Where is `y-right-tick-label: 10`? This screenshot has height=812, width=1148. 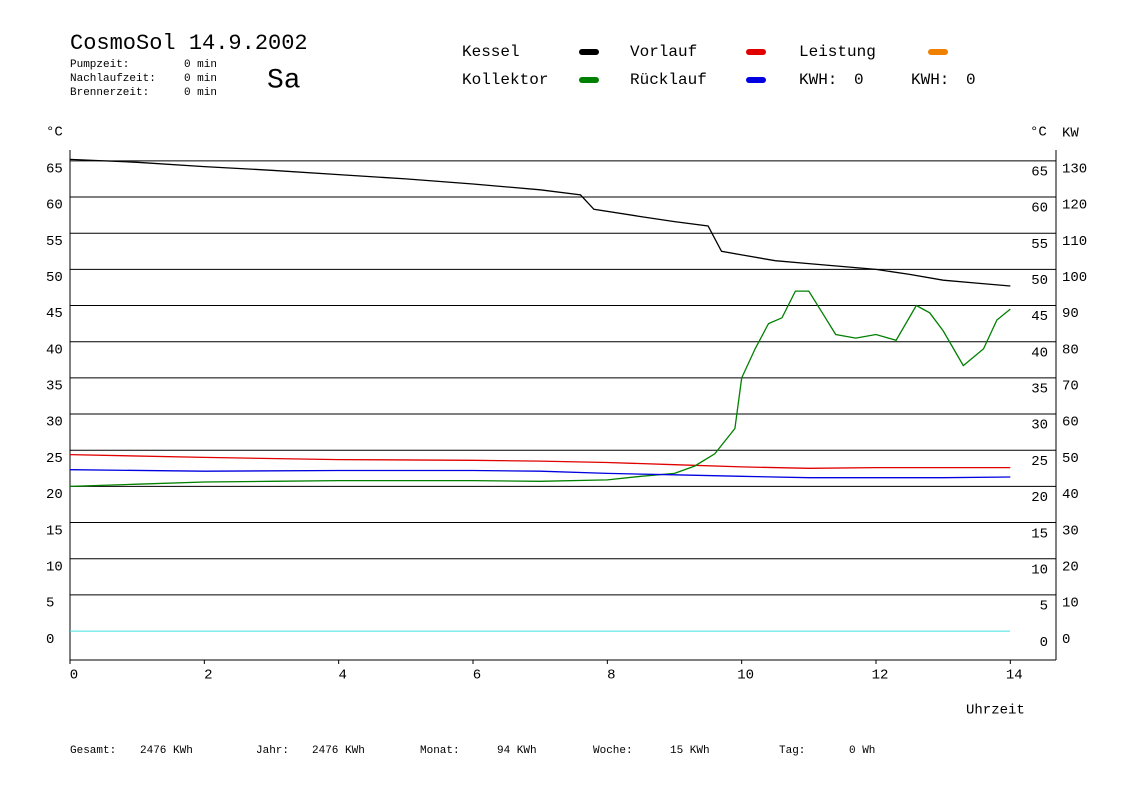
y-right-tick-label: 10 is located at coordinates (1039, 570).